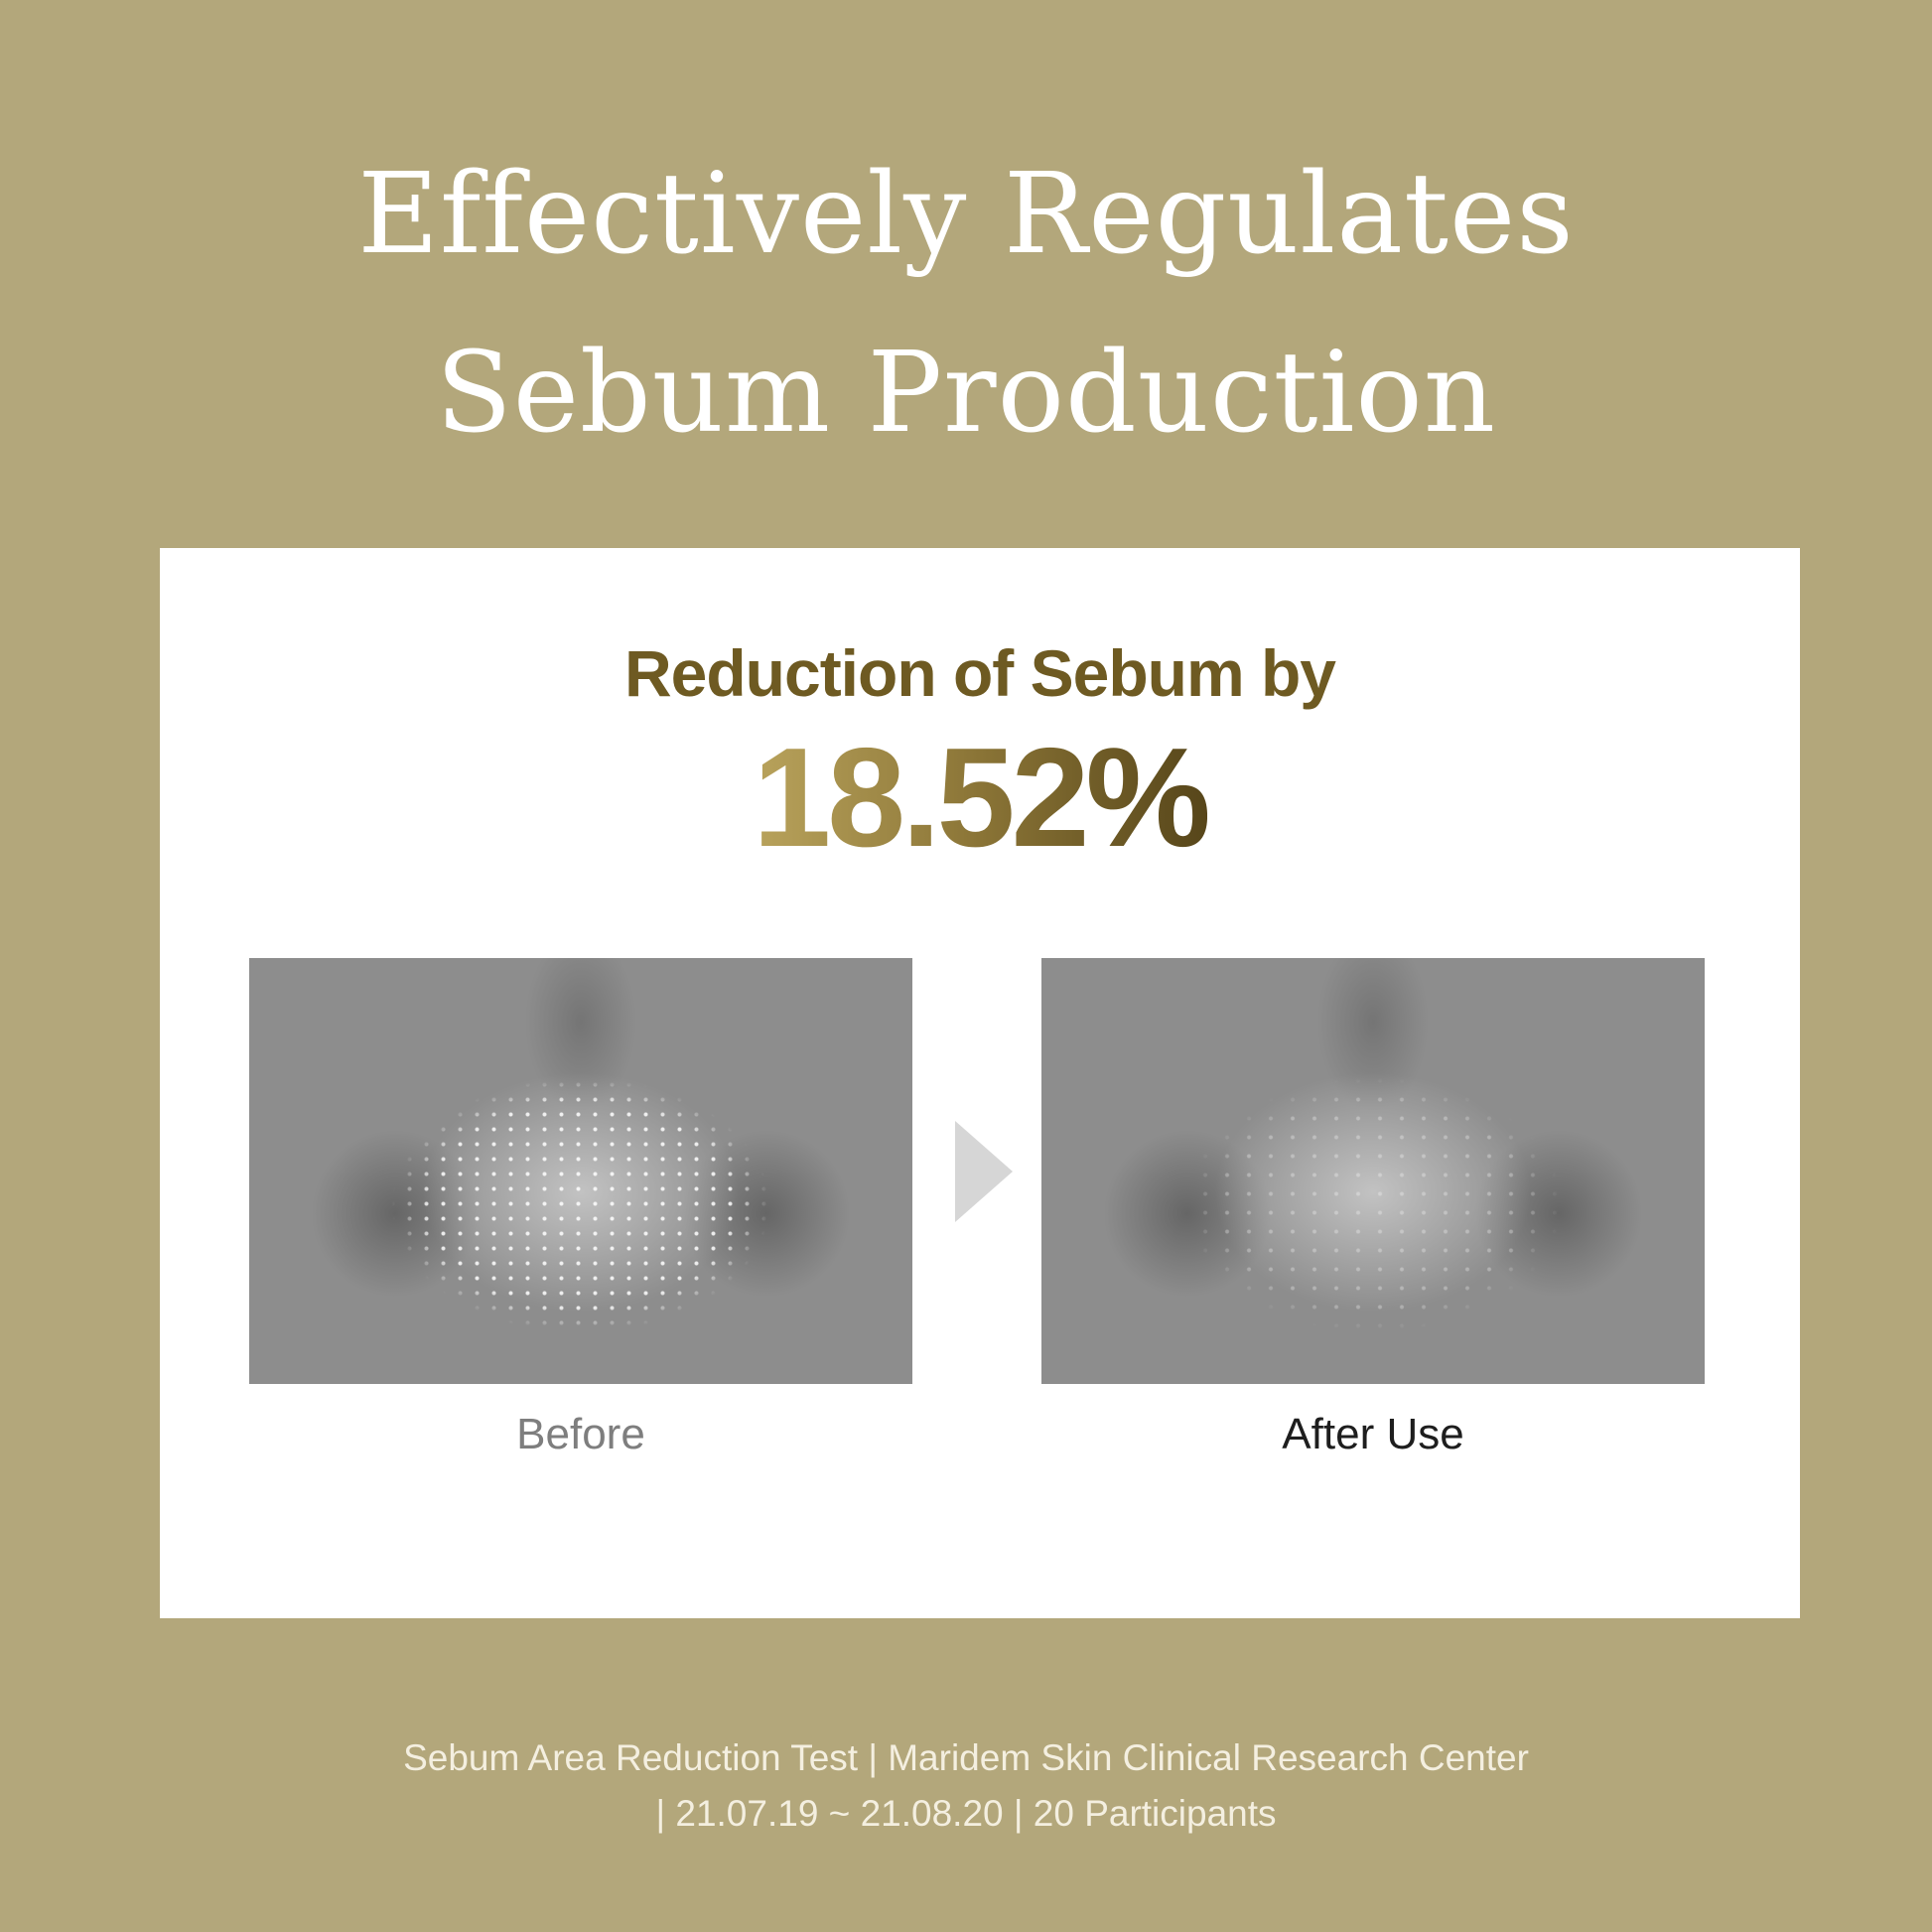  What do you see at coordinates (966, 393) in the screenshot?
I see `headline-line-2: Sebum Production` at bounding box center [966, 393].